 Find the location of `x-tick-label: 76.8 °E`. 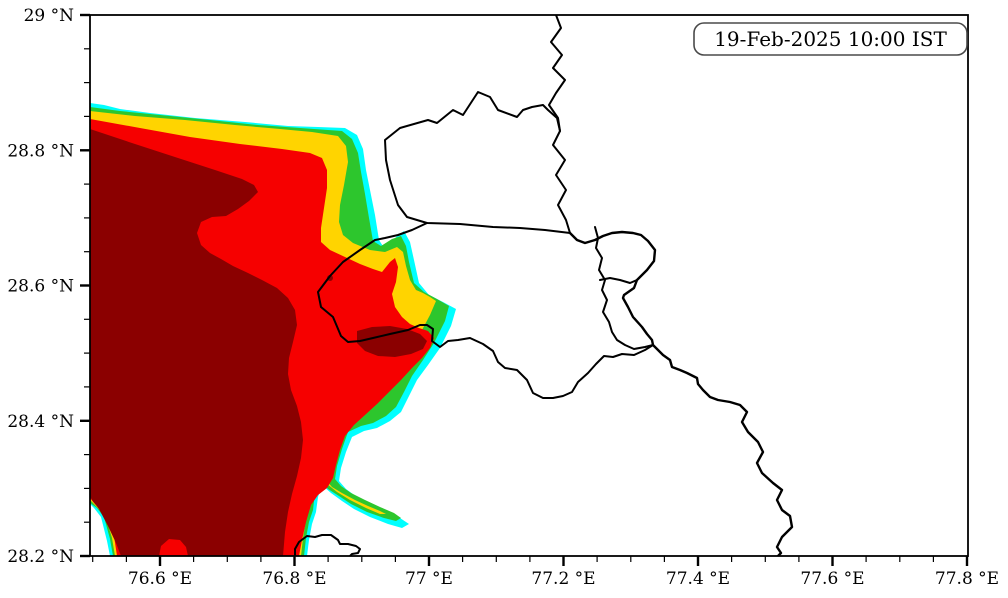

x-tick-label: 76.8 °E is located at coordinates (294, 579).